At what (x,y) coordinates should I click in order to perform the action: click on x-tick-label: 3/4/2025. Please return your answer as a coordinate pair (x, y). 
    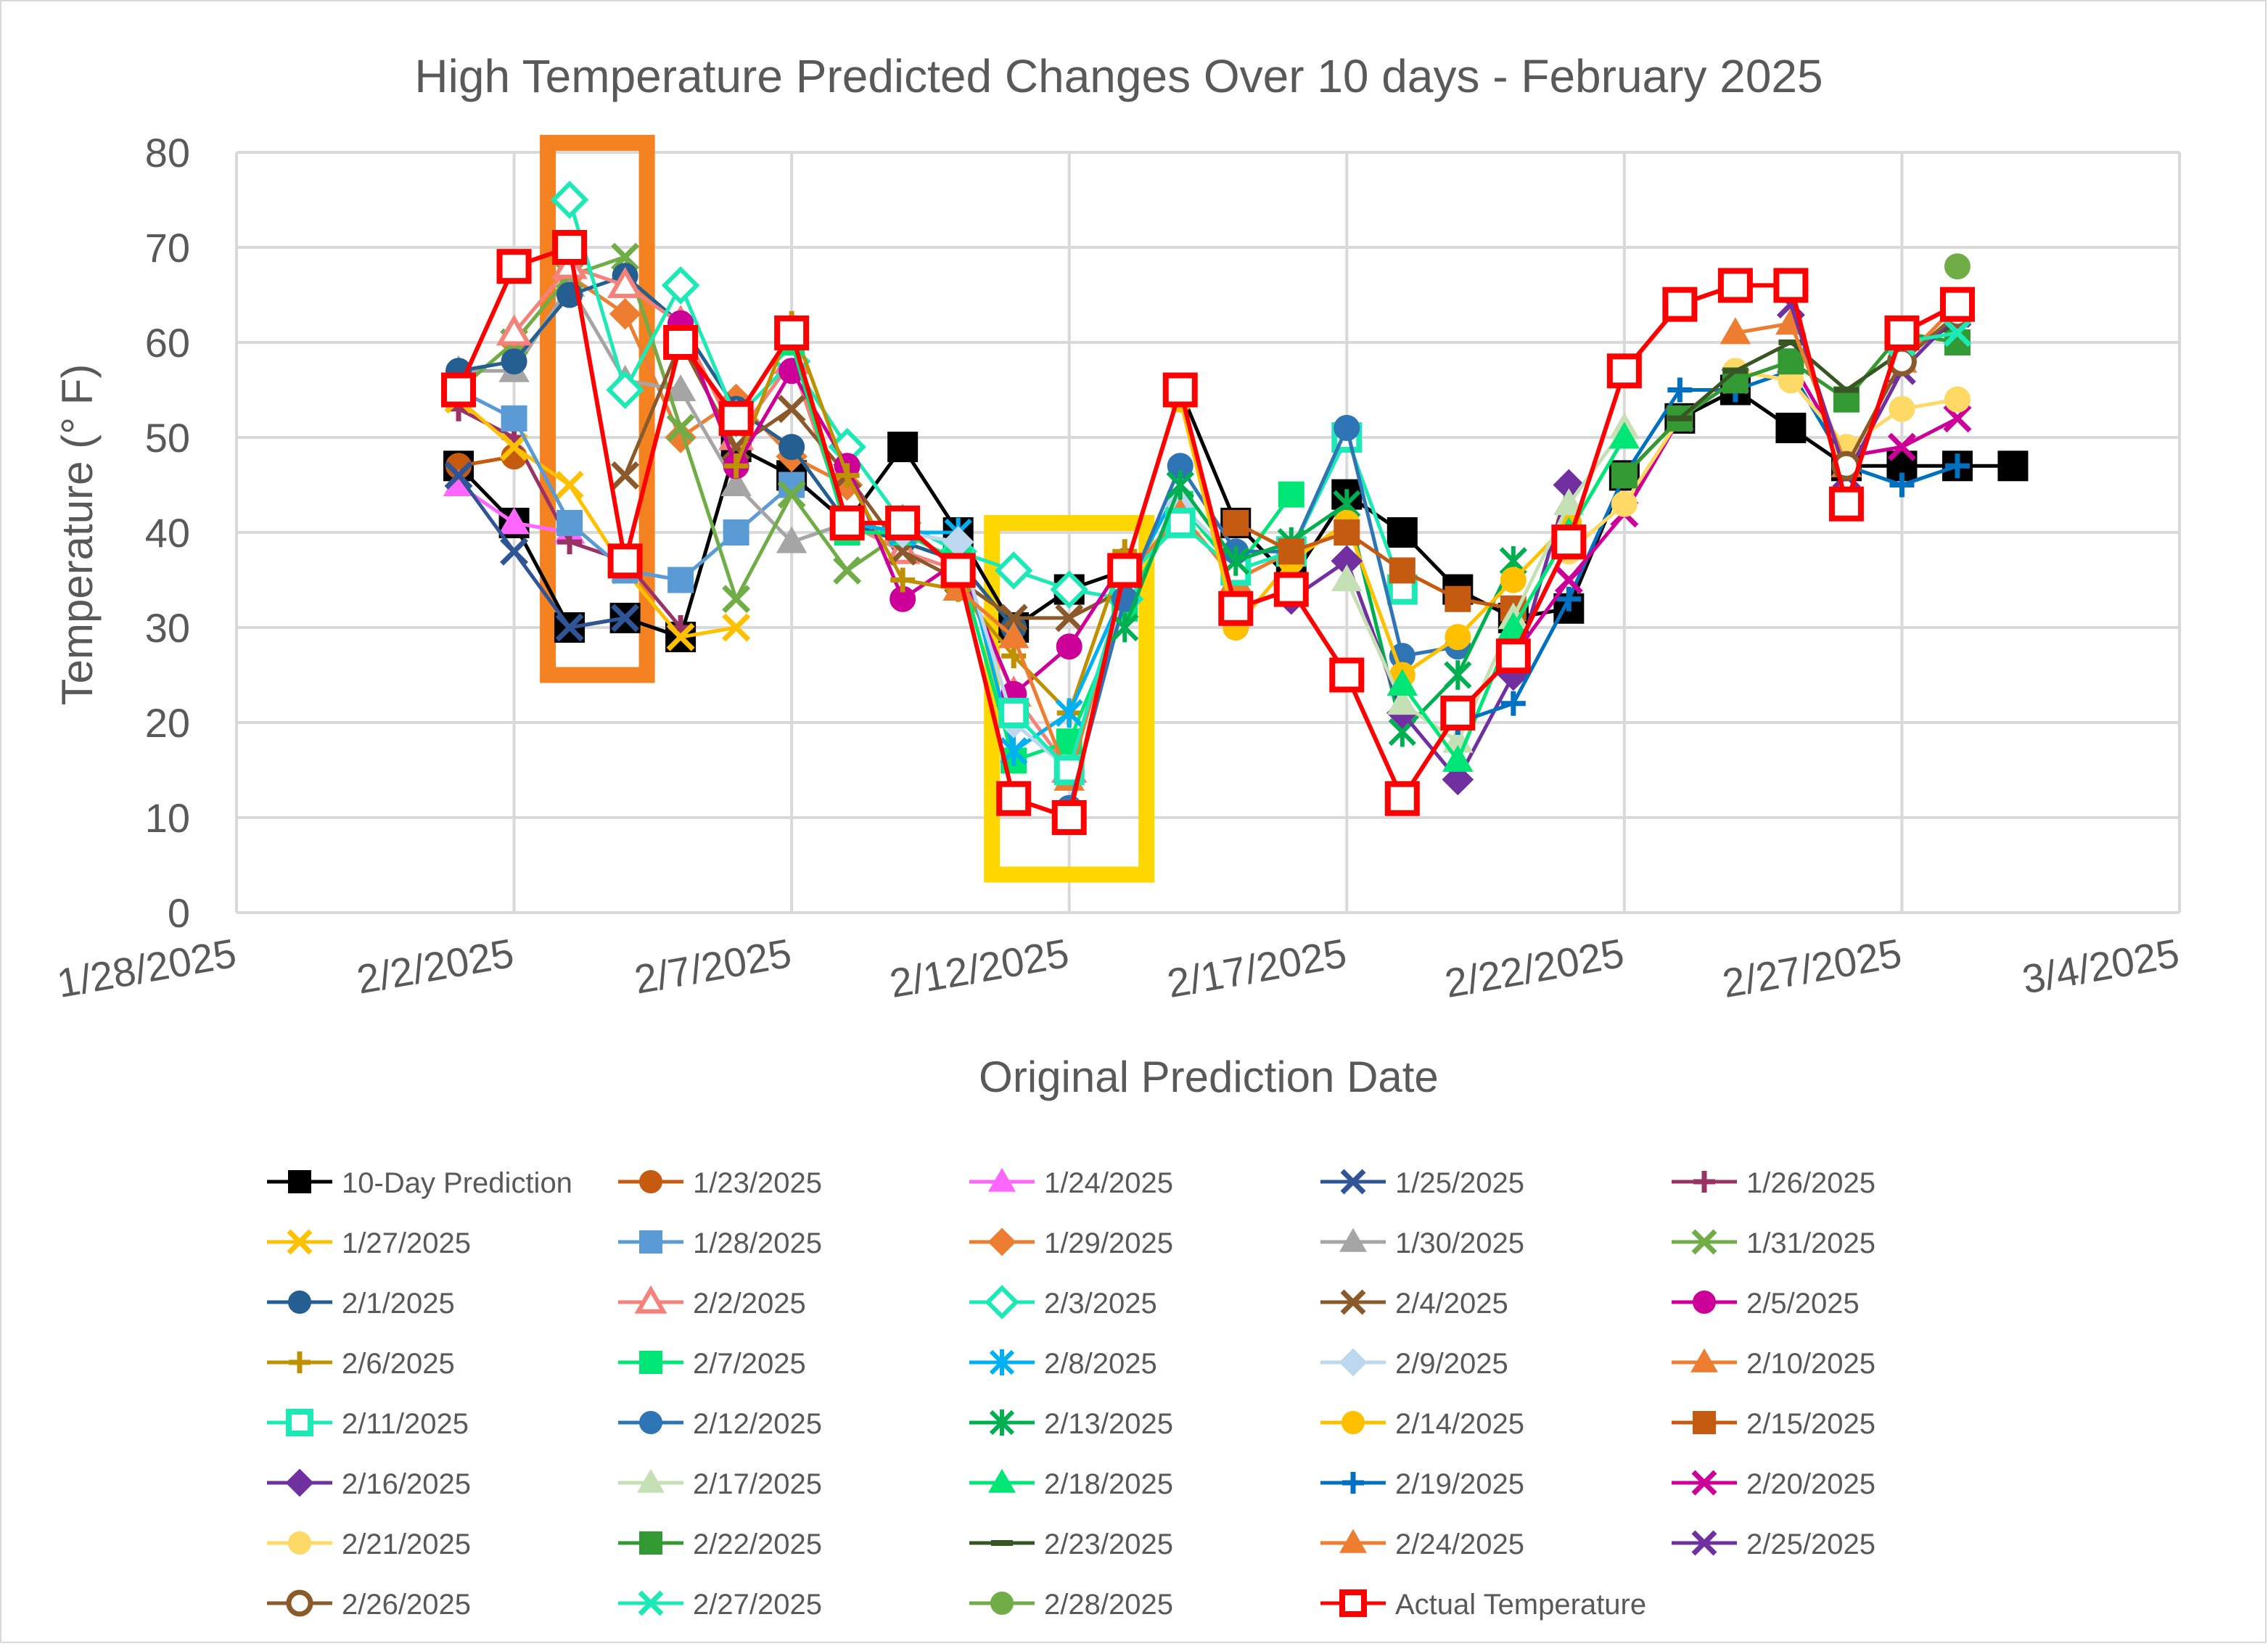
    Looking at the image, I should click on (2100, 966).